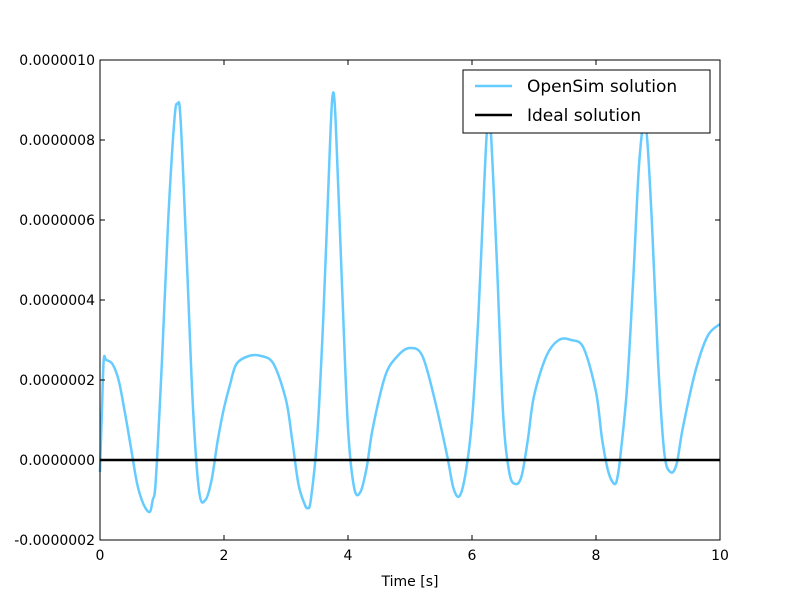  Describe the element at coordinates (57, 61) in the screenshot. I see `y-tick-label: 0.0000010` at that location.